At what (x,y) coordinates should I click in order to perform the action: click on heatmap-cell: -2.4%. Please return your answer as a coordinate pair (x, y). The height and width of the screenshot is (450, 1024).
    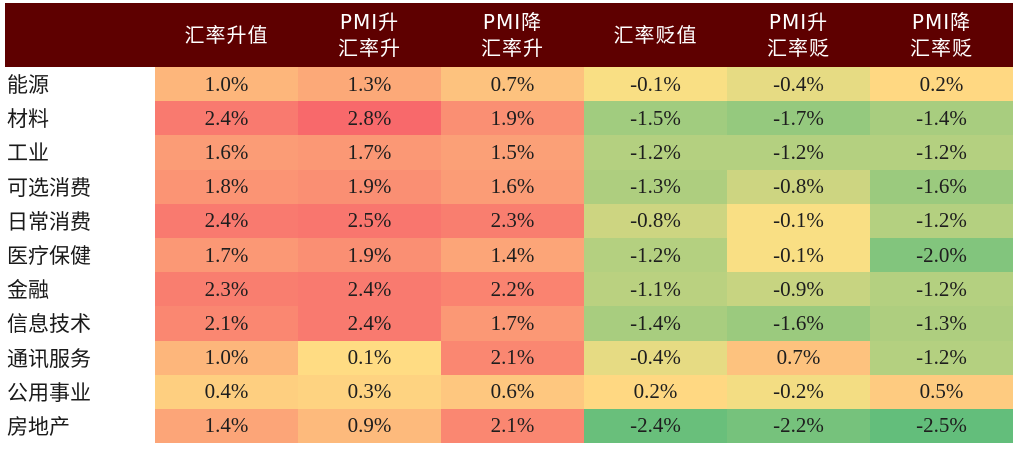
    Looking at the image, I should click on (655, 426).